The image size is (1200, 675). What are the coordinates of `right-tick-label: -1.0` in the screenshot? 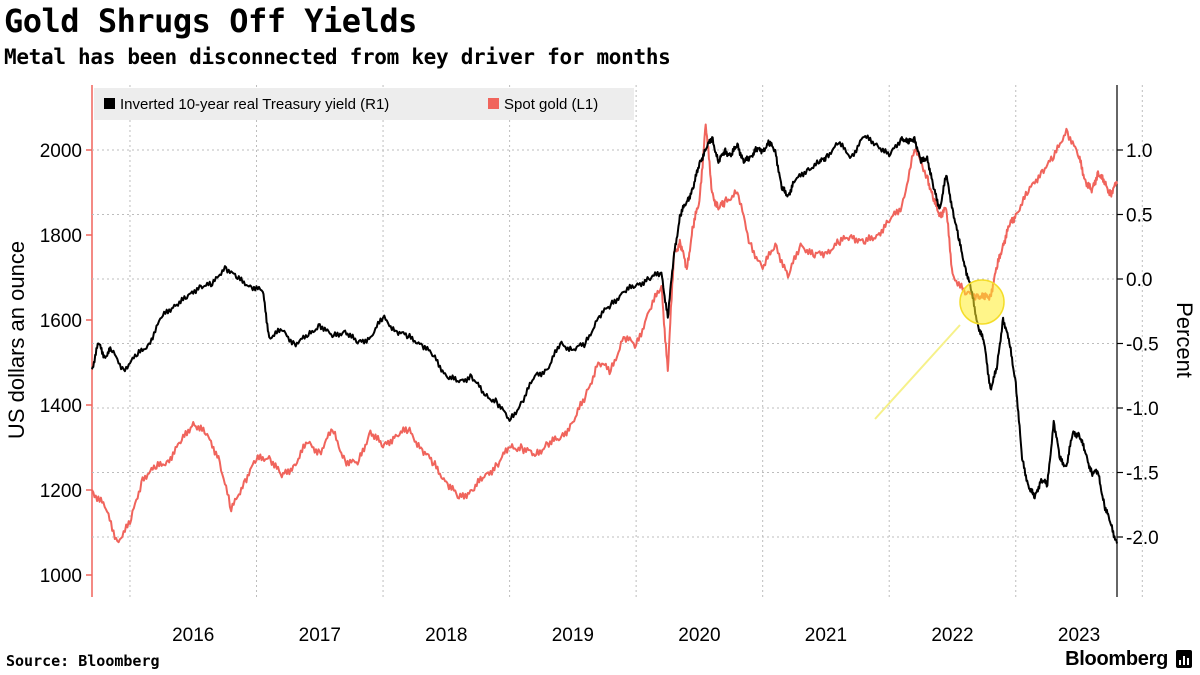 It's located at (1142, 409).